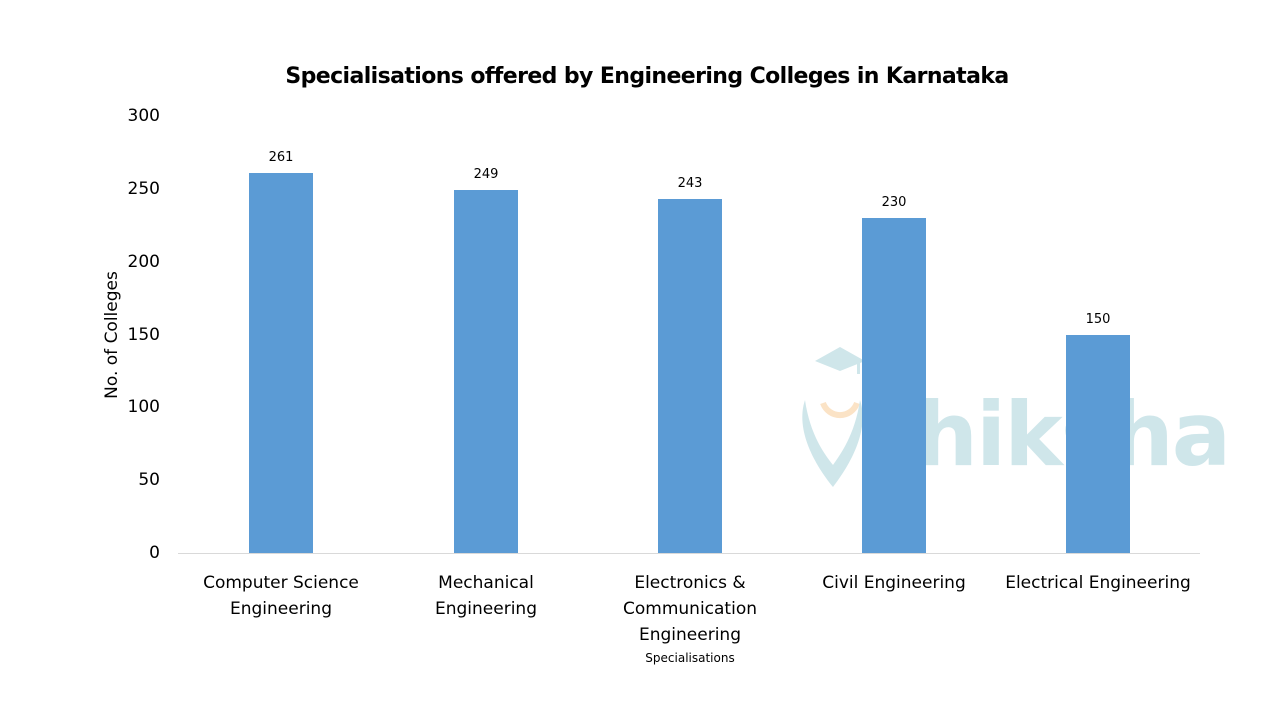  What do you see at coordinates (1048, 434) in the screenshot?
I see `watermark-text: shiksha` at bounding box center [1048, 434].